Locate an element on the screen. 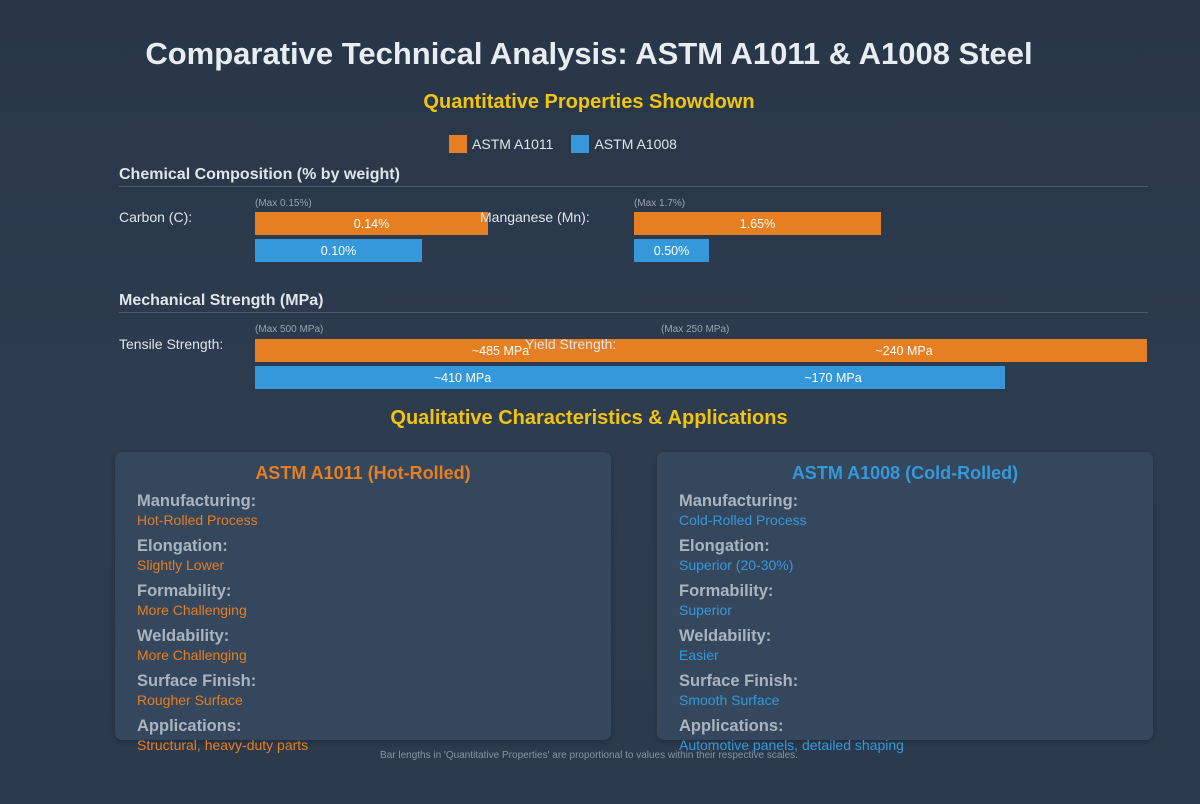 This screenshot has height=804, width=1200. bar-carbon-a1011: 0.14% is located at coordinates (371, 223).